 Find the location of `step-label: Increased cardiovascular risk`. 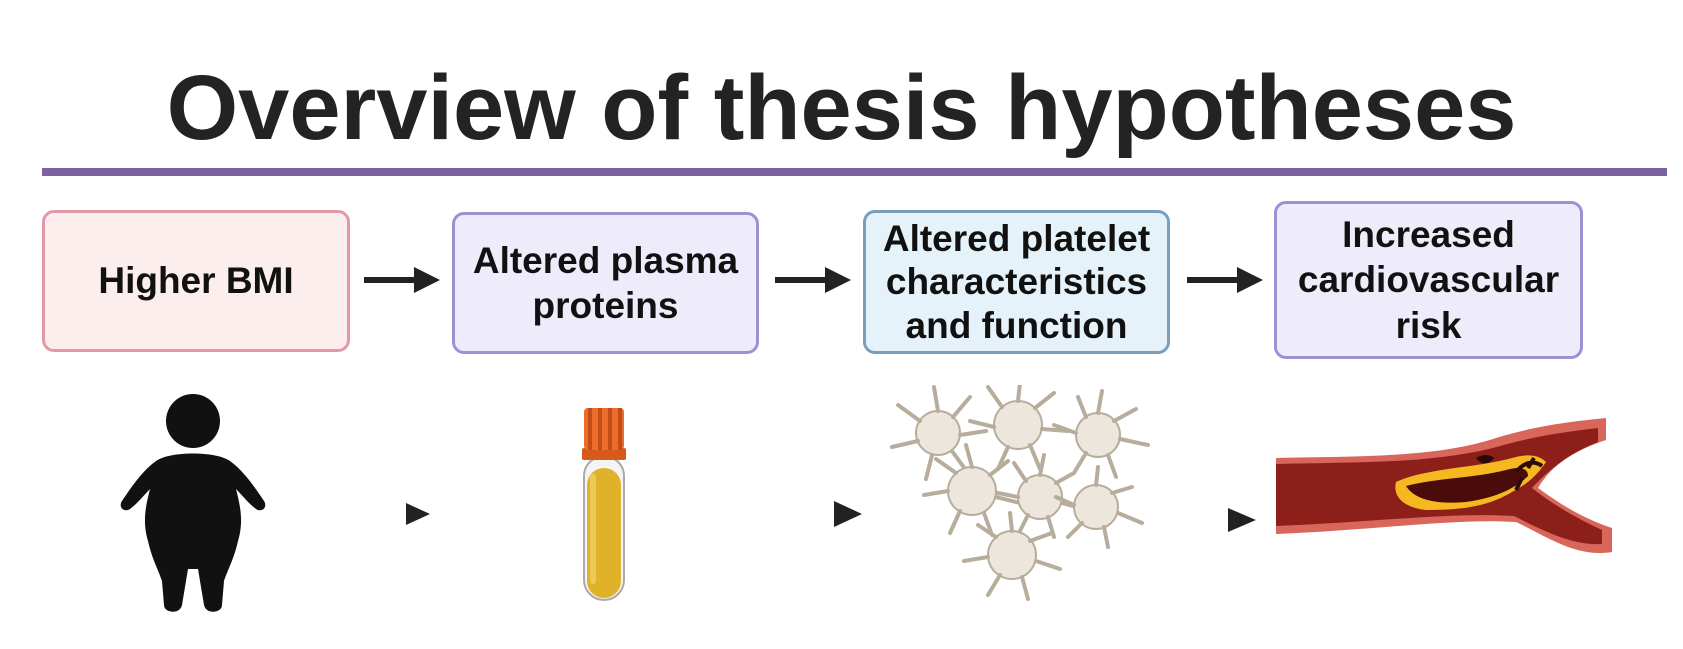

step-label: Increased cardiovascular risk is located at coordinates (1428, 280).